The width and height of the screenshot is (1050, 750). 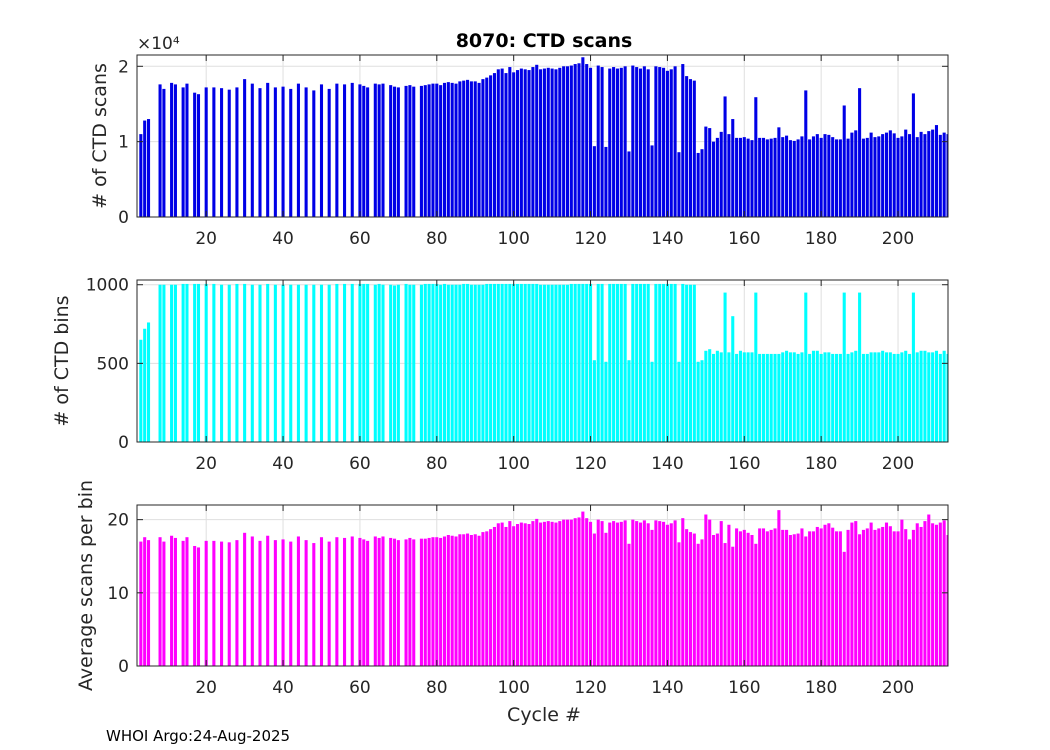 I want to click on x-tick-label: 20, so click(x=206, y=688).